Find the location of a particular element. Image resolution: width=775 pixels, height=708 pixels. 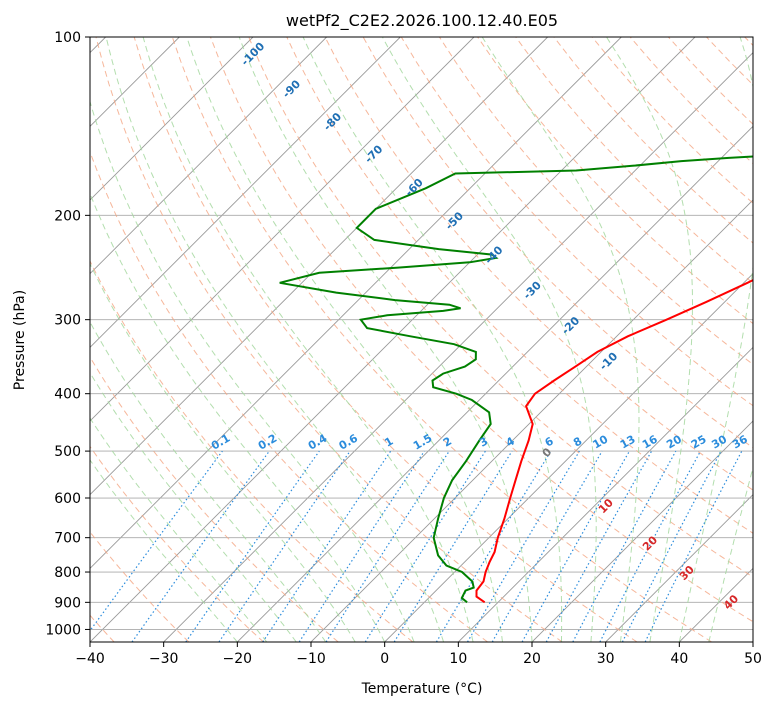

y-tick-label: 200 is located at coordinates (67, 216).